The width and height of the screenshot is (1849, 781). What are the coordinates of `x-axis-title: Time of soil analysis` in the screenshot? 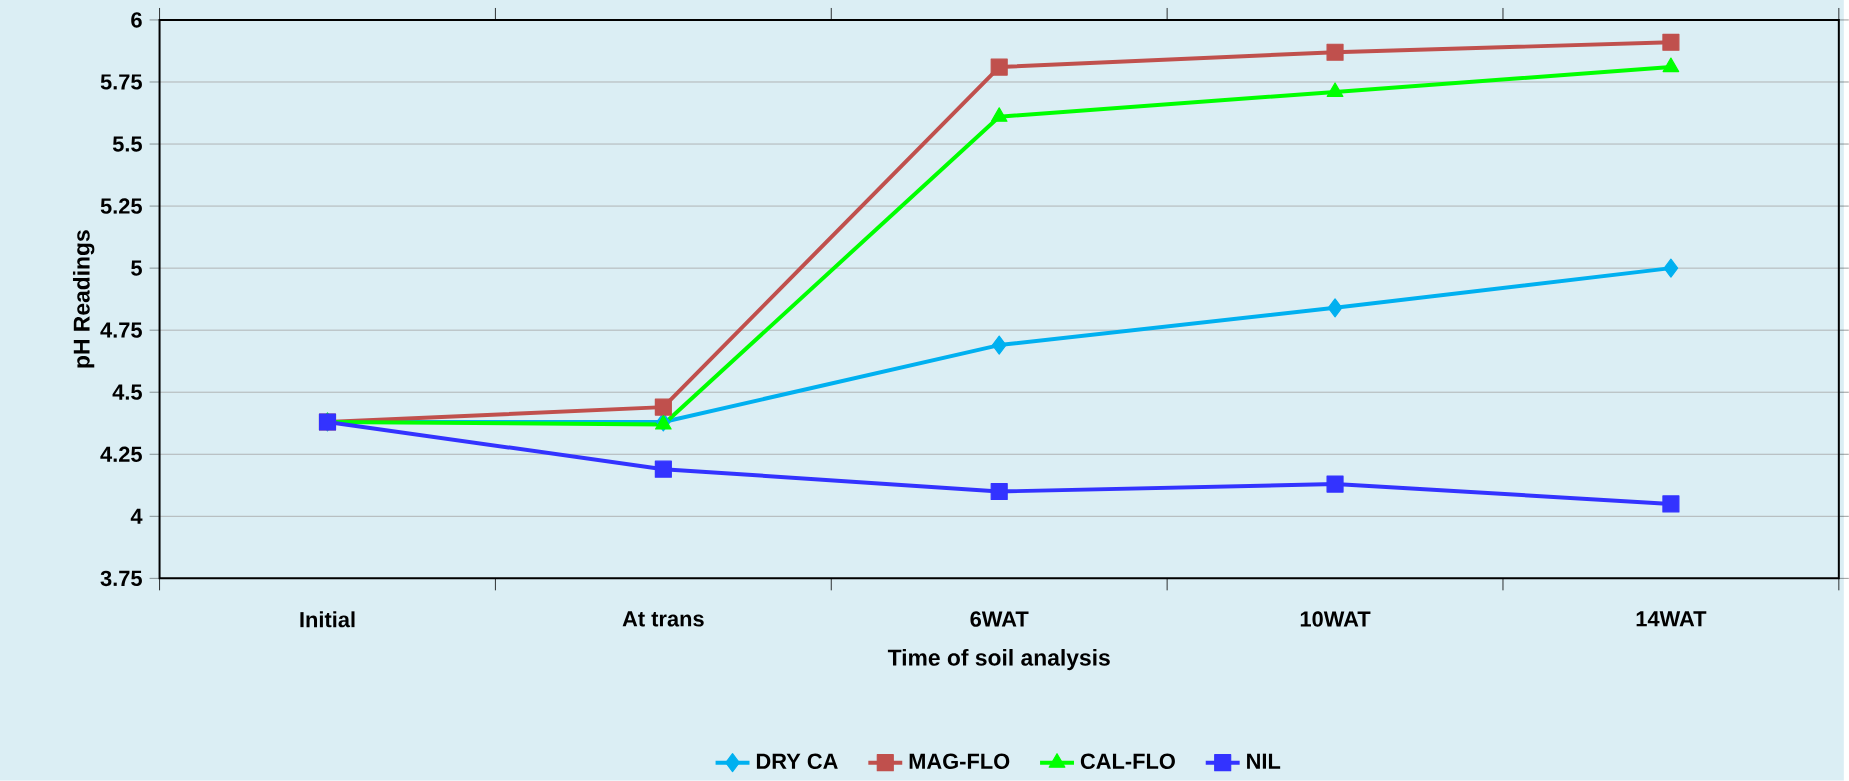 It's located at (998, 660).